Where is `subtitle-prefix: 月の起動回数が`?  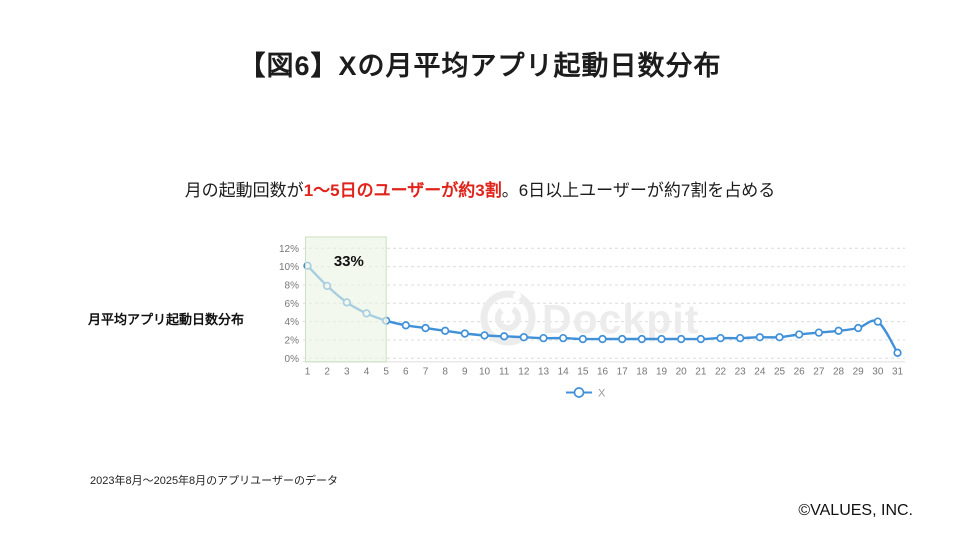
subtitle-prefix: 月の起動回数が is located at coordinates (244, 190).